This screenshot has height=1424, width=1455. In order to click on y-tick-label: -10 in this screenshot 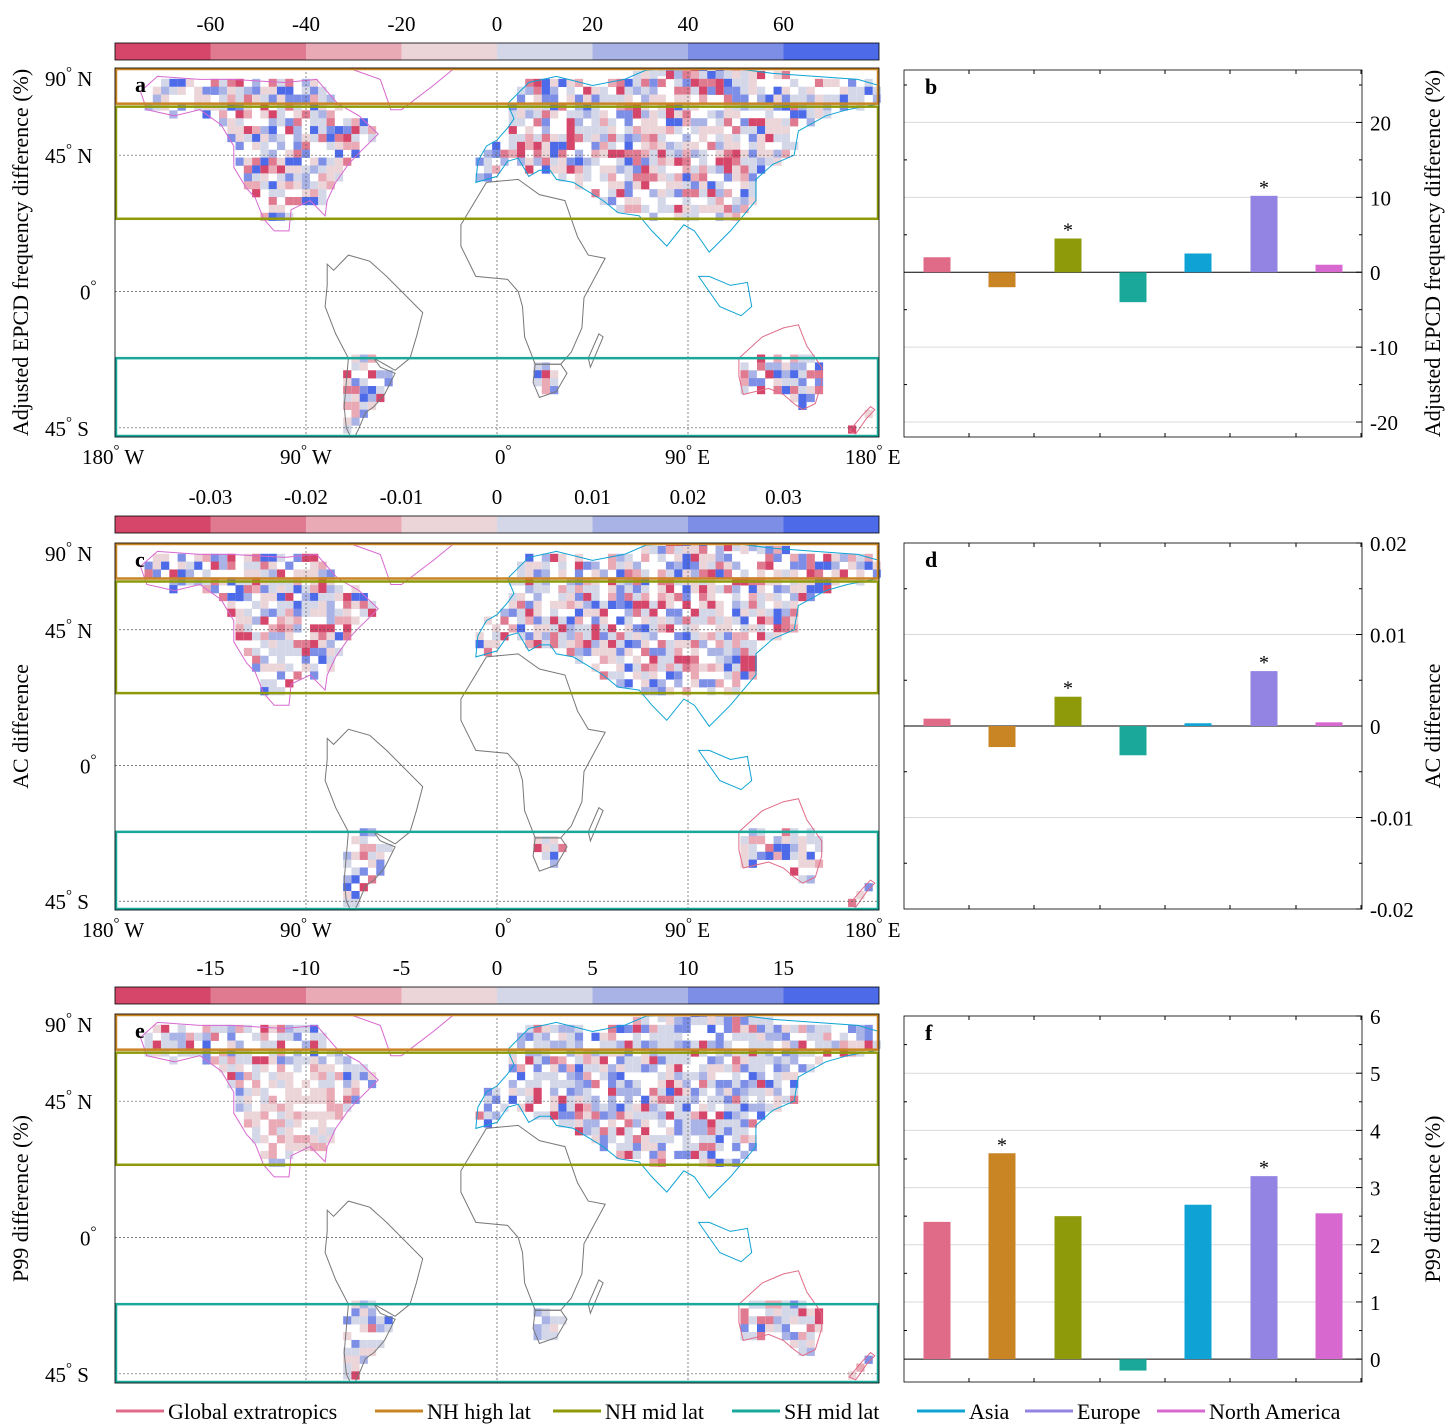, I will do `click(1384, 348)`.